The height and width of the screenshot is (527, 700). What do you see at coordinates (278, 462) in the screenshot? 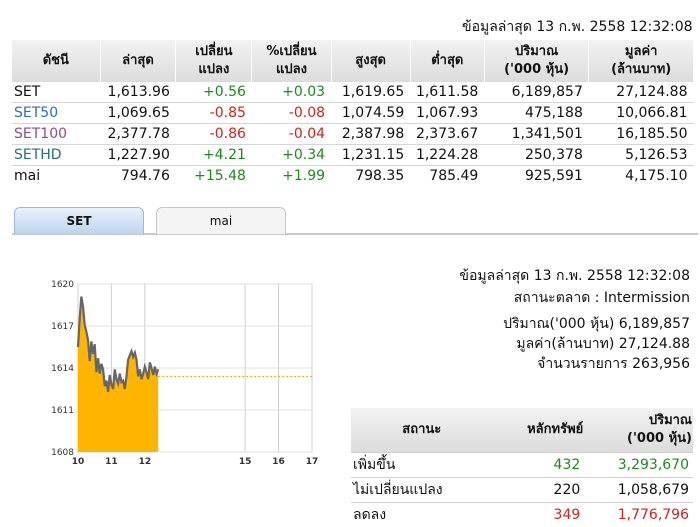
I see `chart-x-tick-label: 16` at bounding box center [278, 462].